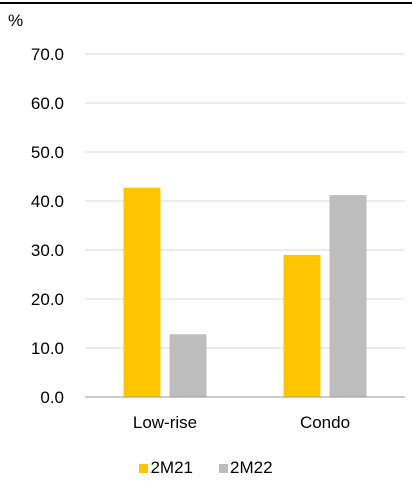  I want to click on legend-label-2m22: 2M22, so click(251, 467).